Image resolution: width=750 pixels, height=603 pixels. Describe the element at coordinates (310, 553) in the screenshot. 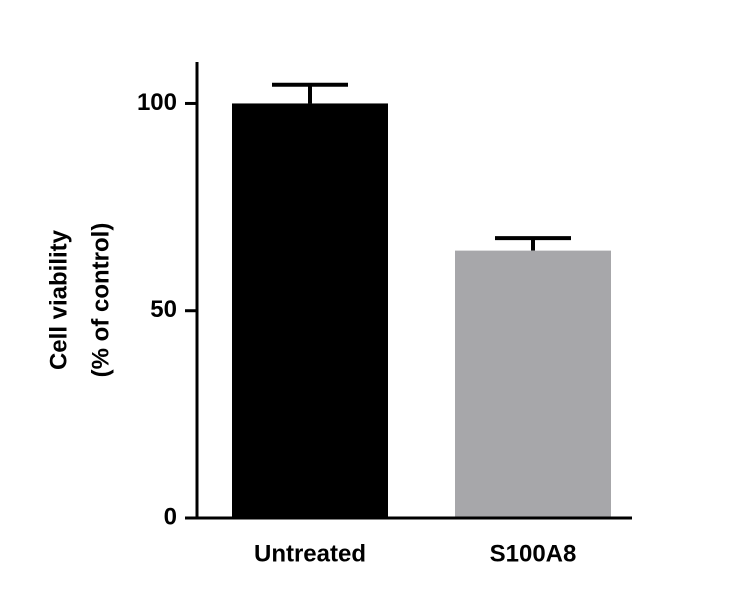

I see `x-tick-label: Untreated` at that location.